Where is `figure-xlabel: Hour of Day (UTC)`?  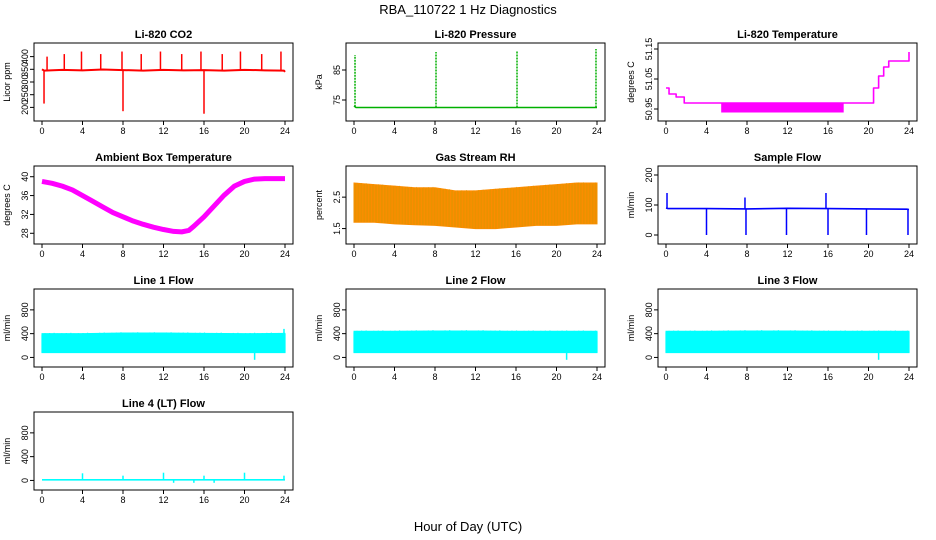
figure-xlabel: Hour of Day (UTC) is located at coordinates (468, 526).